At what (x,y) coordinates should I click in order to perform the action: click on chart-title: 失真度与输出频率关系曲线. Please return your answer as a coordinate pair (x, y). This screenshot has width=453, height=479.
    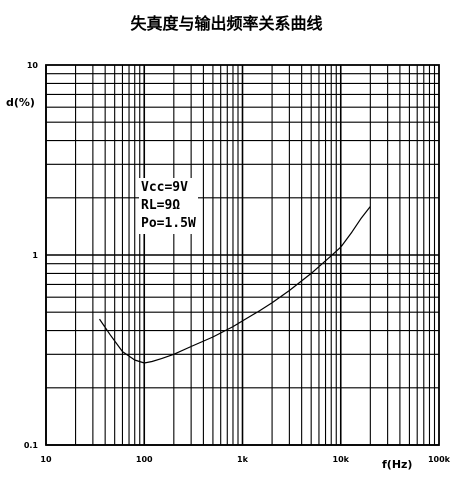
    Looking at the image, I should click on (226, 23).